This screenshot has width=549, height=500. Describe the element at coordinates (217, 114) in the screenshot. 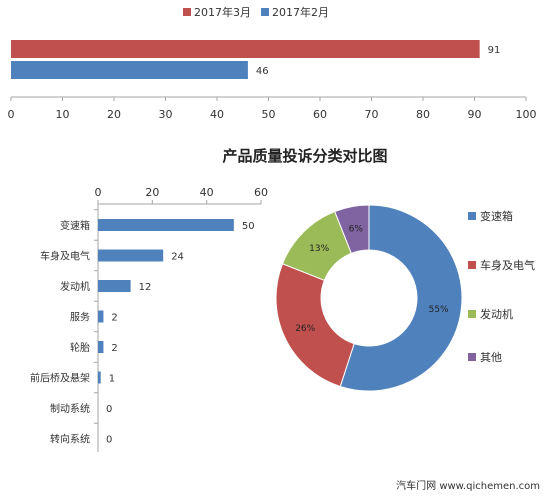

I see `x-tick-label: 40` at that location.